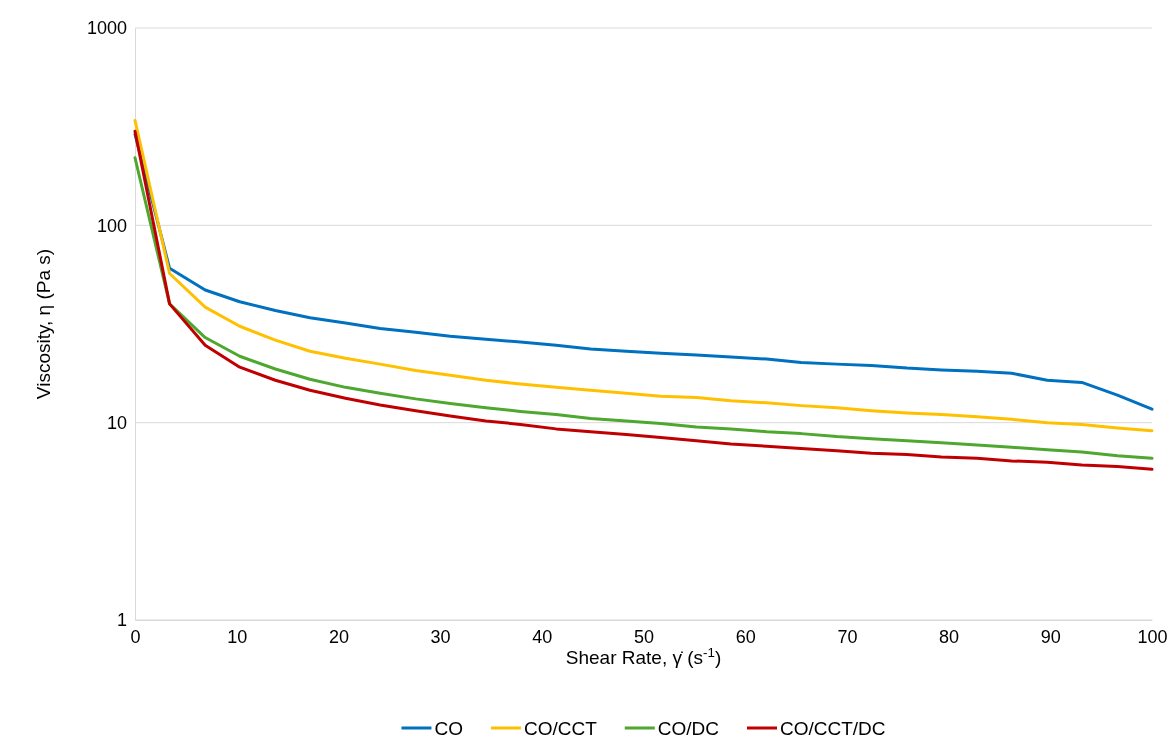  What do you see at coordinates (643, 656) in the screenshot?
I see `x-axis-title: Shear Rate, γ̇ (s$^{-1}$)` at bounding box center [643, 656].